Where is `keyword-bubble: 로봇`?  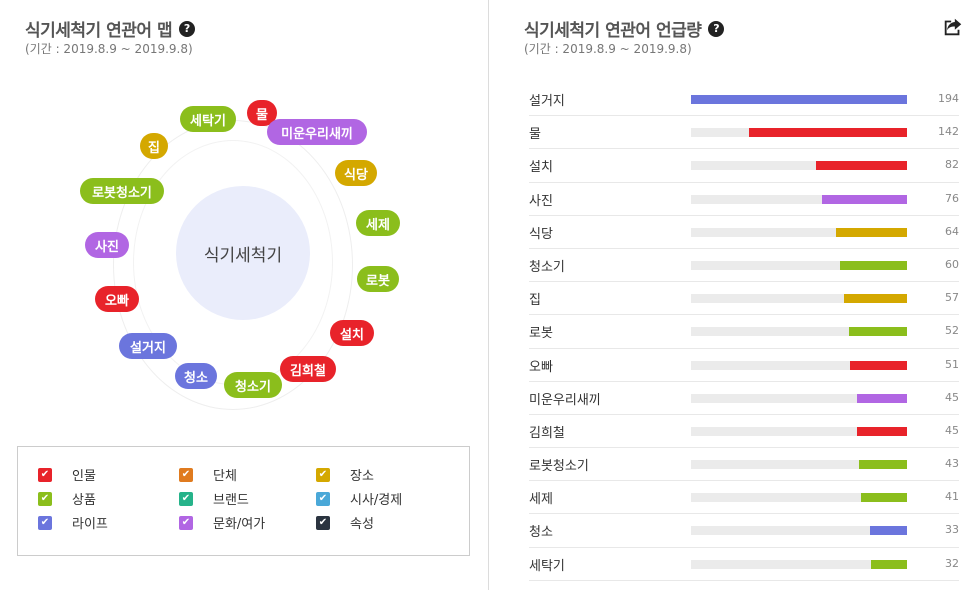 keyword-bubble: 로봇 is located at coordinates (378, 279).